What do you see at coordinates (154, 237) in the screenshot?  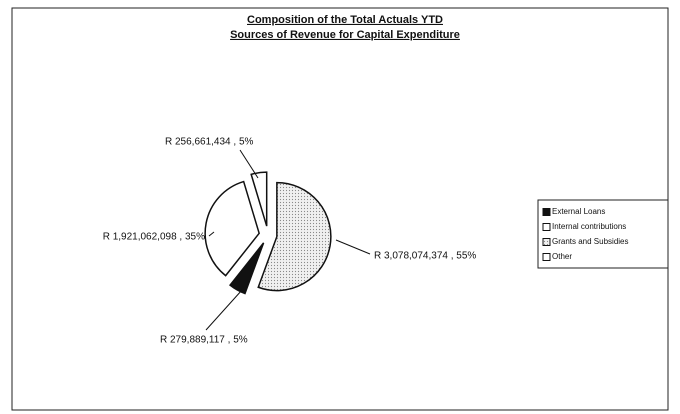 I see `data-label: R 1,921,062,098 , 35%` at bounding box center [154, 237].